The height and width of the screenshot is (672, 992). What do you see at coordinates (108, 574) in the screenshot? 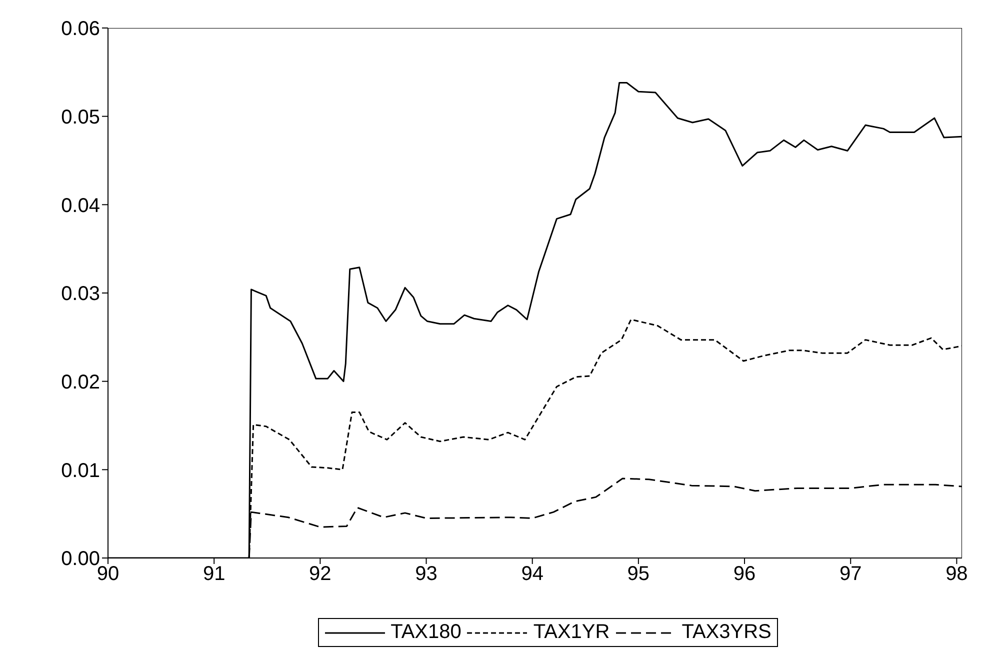
I see `x-tick-label: 90` at bounding box center [108, 574].